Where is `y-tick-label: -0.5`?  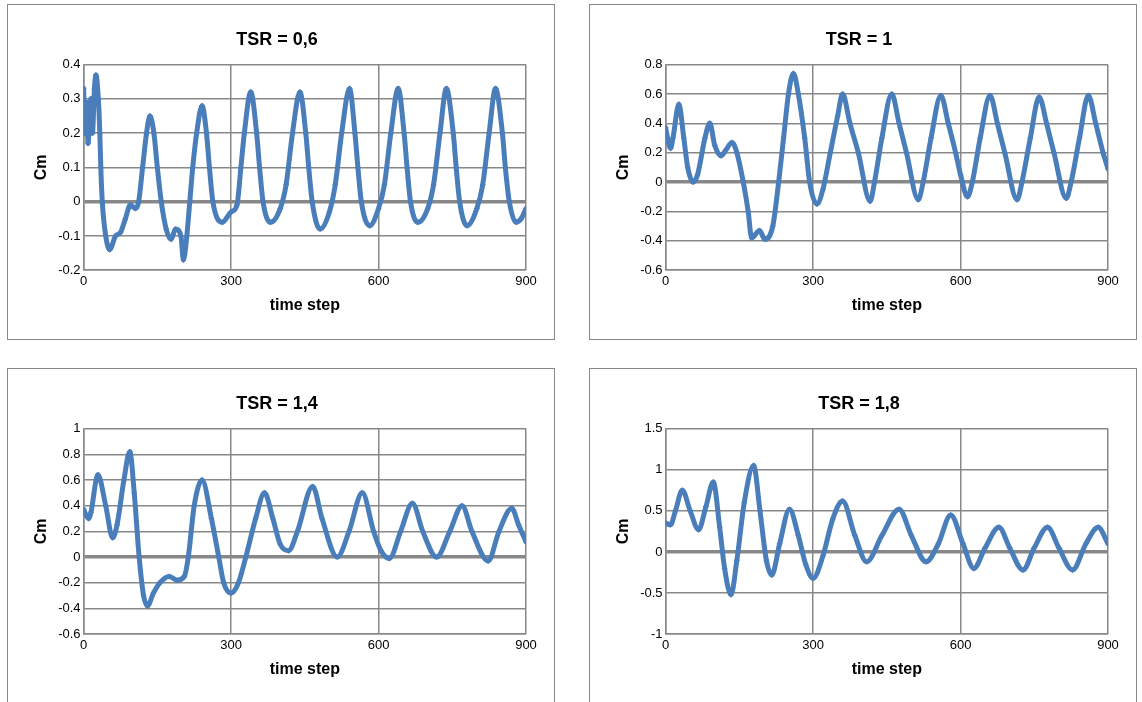 y-tick-label: -0.5 is located at coordinates (651, 592).